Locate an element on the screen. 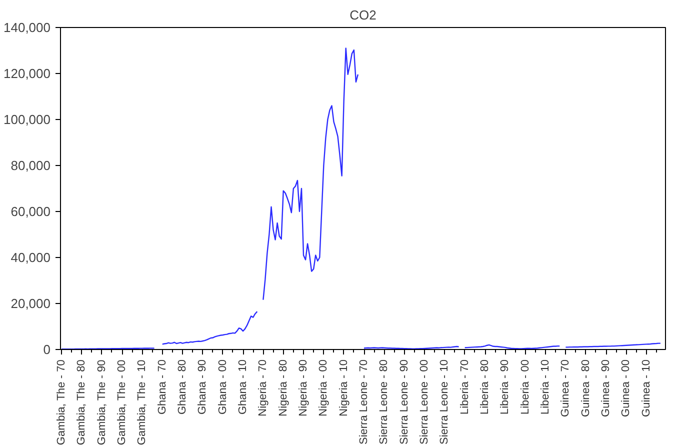 The image size is (677, 448). x-tick-label: Sierra Leone - 00 is located at coordinates (424, 402).